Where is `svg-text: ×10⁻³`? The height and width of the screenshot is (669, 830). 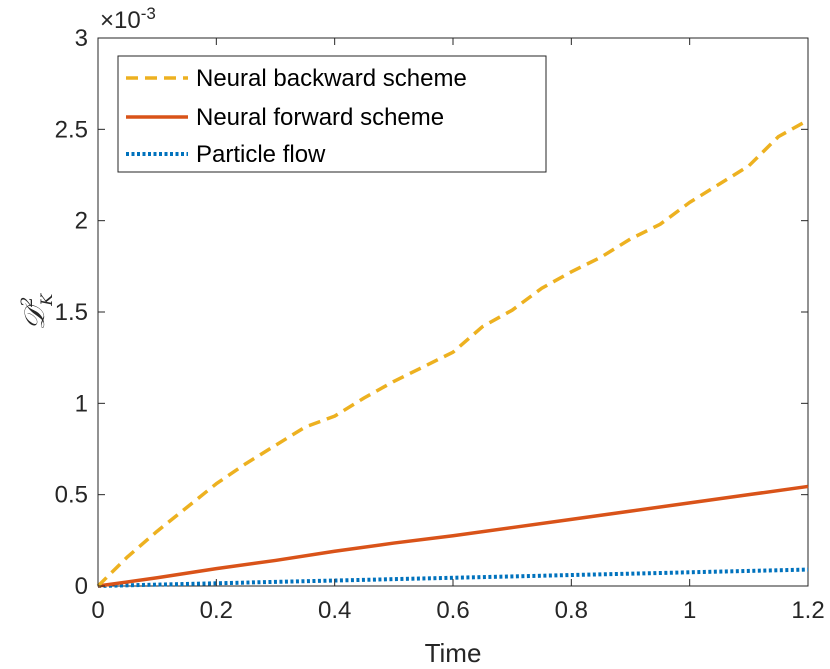
svg-text: ×10⁻³ is located at coordinates (128, 19).